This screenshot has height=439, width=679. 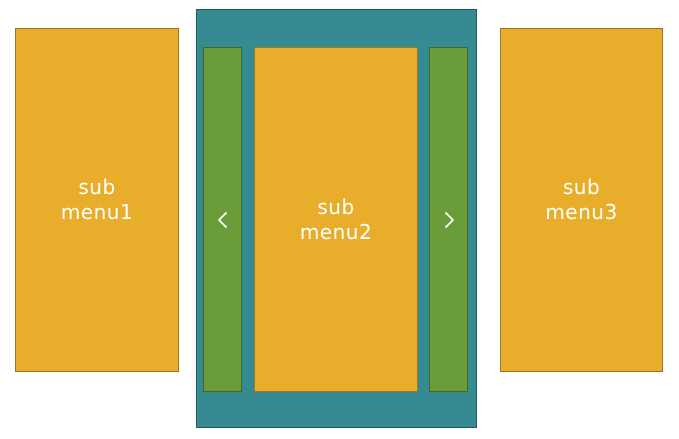 I want to click on submenu1-label: sub menu1, so click(x=97, y=199).